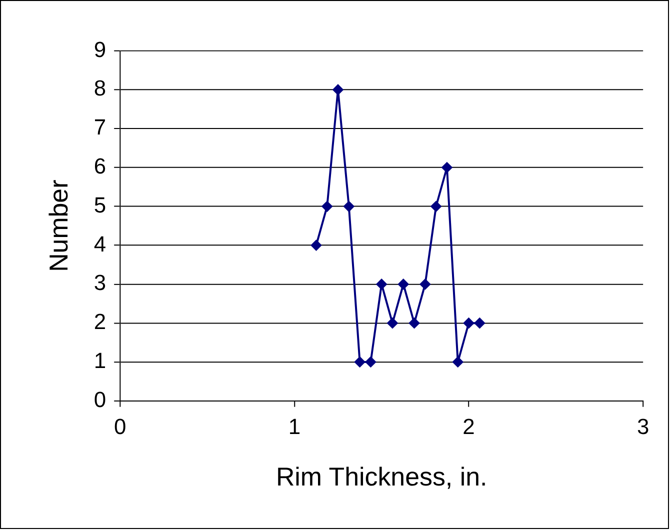  I want to click on y-tick-label: 7, so click(100, 127).